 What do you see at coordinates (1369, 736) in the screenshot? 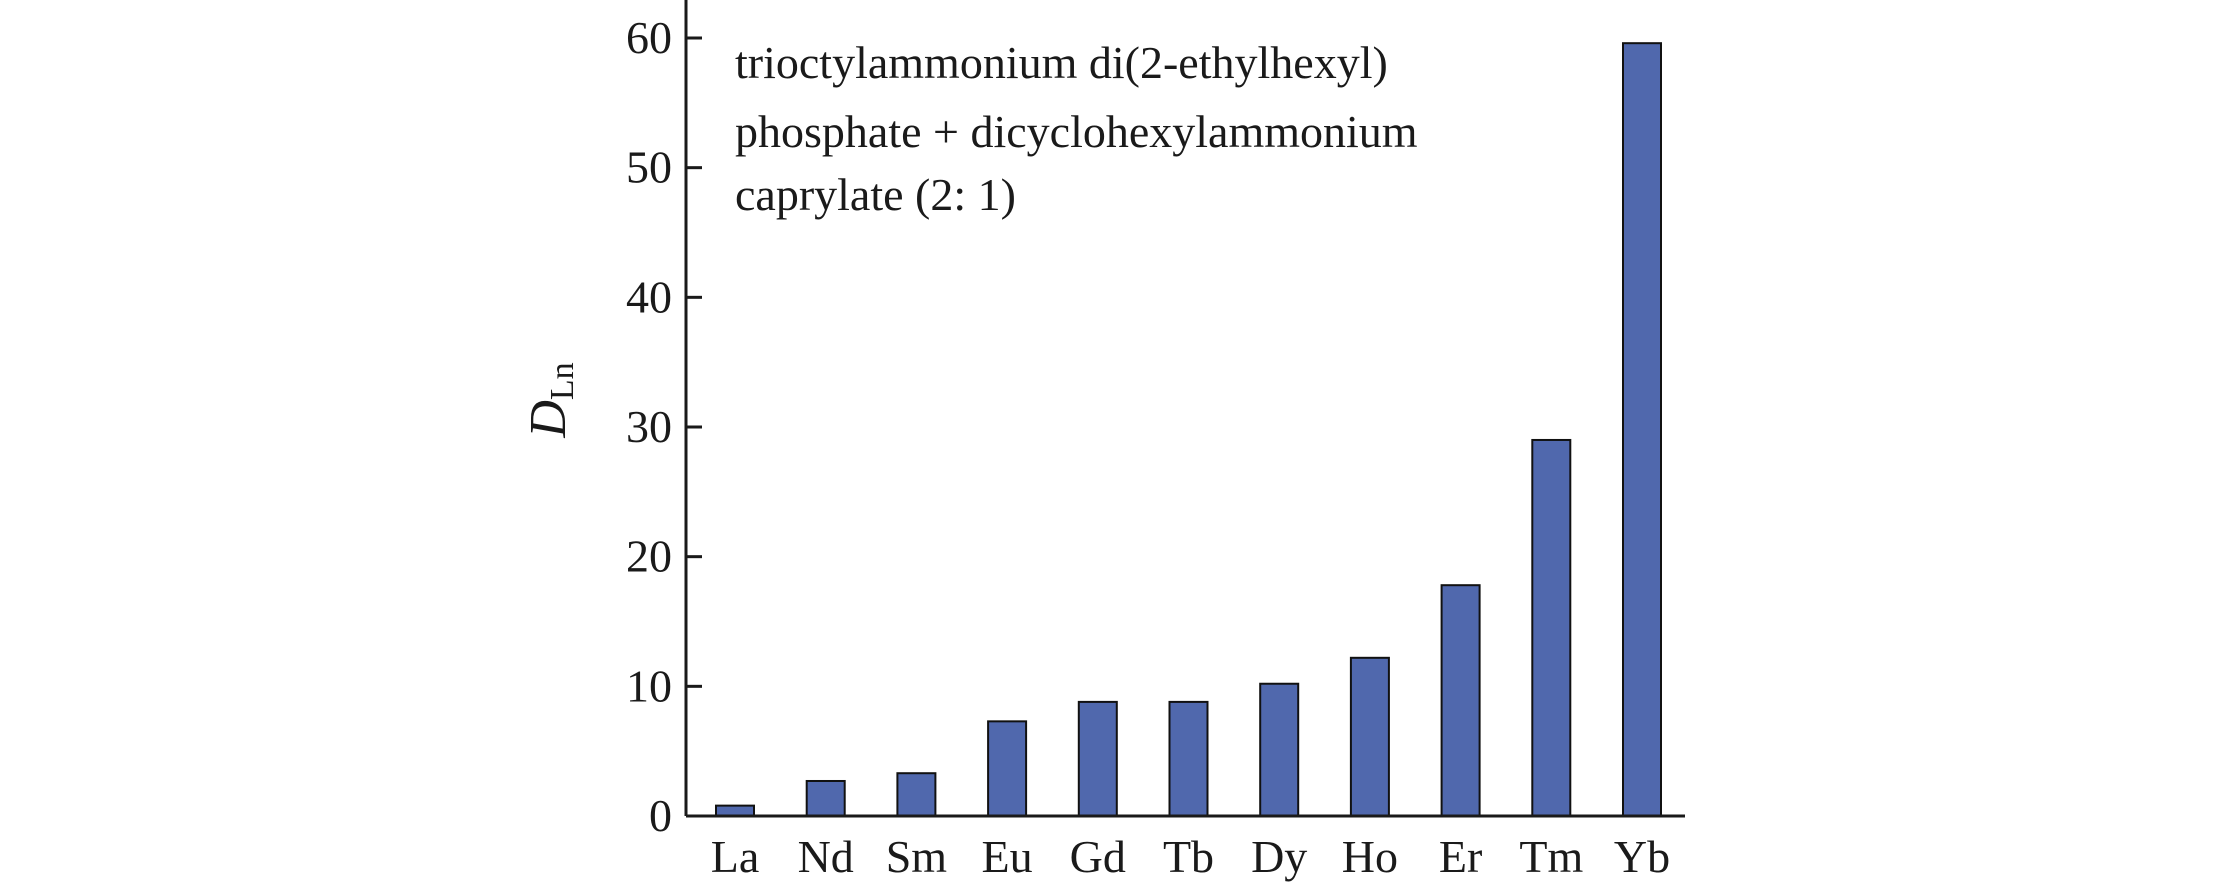
I see `bar-ho` at bounding box center [1369, 736].